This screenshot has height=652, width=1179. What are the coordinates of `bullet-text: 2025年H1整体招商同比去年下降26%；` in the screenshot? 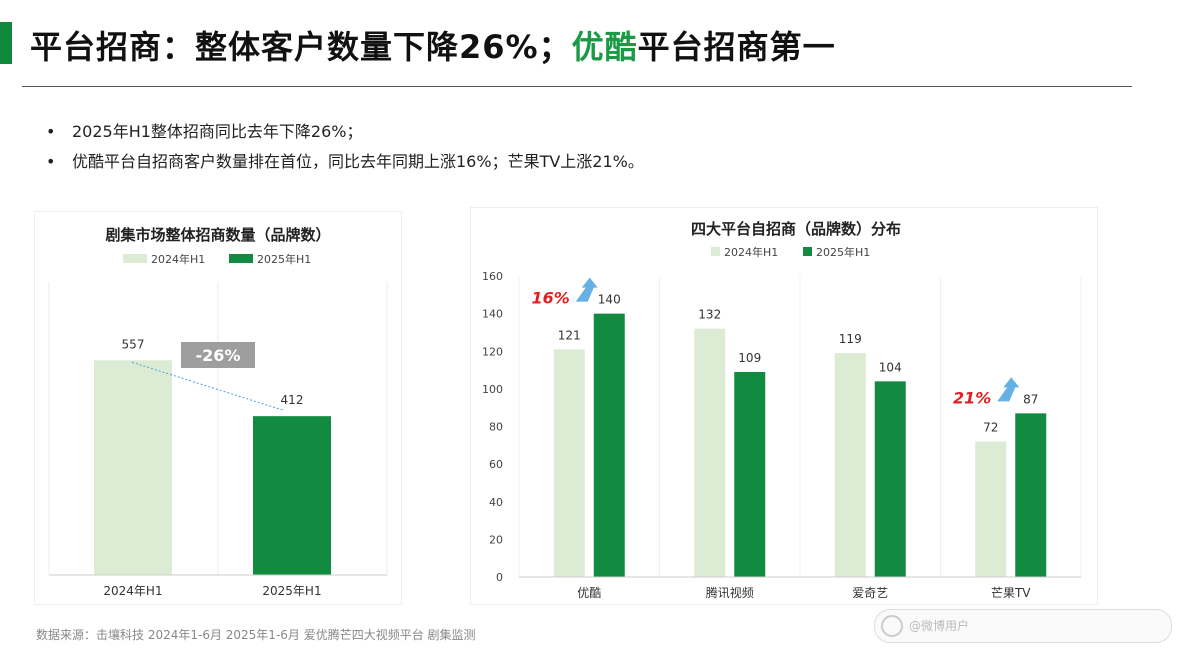 It's located at (217, 131).